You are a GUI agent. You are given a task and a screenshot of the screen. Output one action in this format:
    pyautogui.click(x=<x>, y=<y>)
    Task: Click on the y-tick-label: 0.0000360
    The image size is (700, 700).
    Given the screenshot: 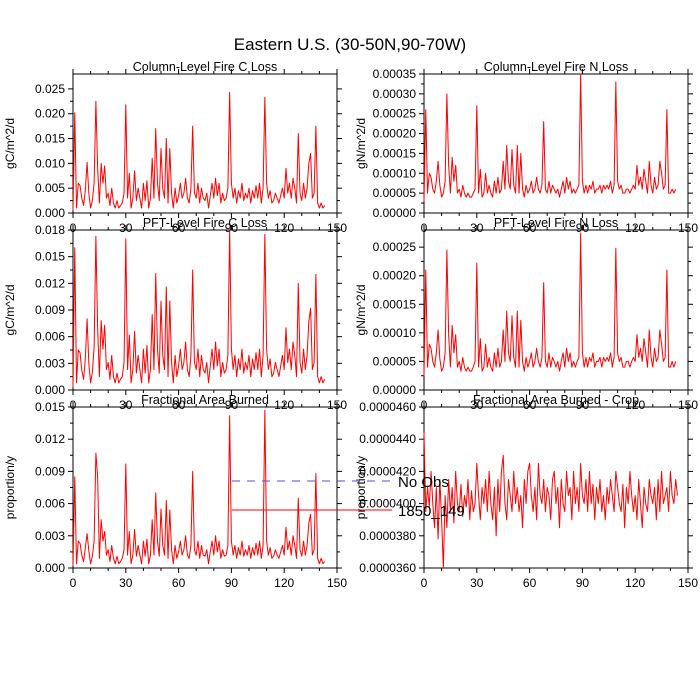 What is the action you would take?
    pyautogui.click(x=387, y=568)
    